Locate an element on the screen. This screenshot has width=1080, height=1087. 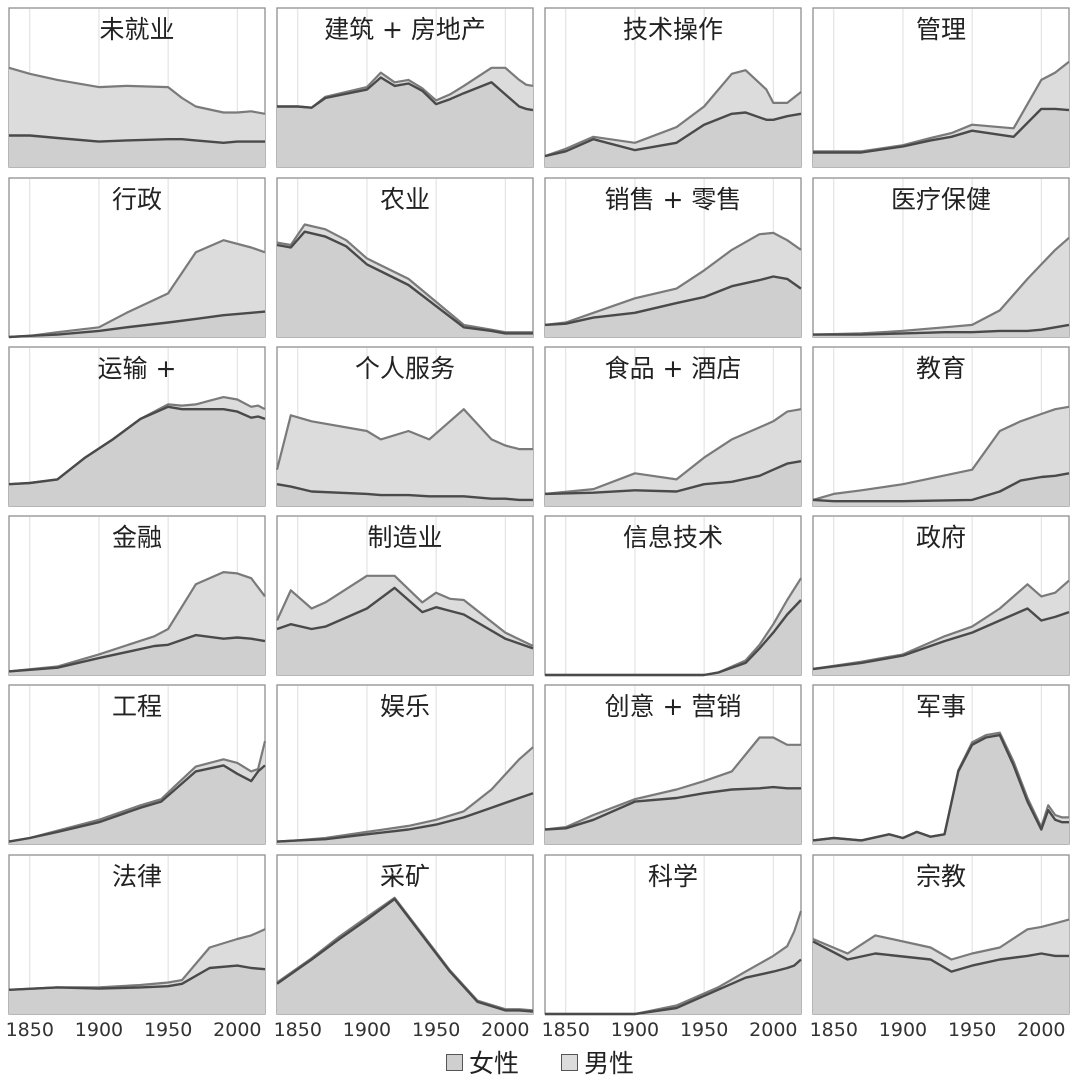
panel-8: 医疗保健 is located at coordinates (941, 257).